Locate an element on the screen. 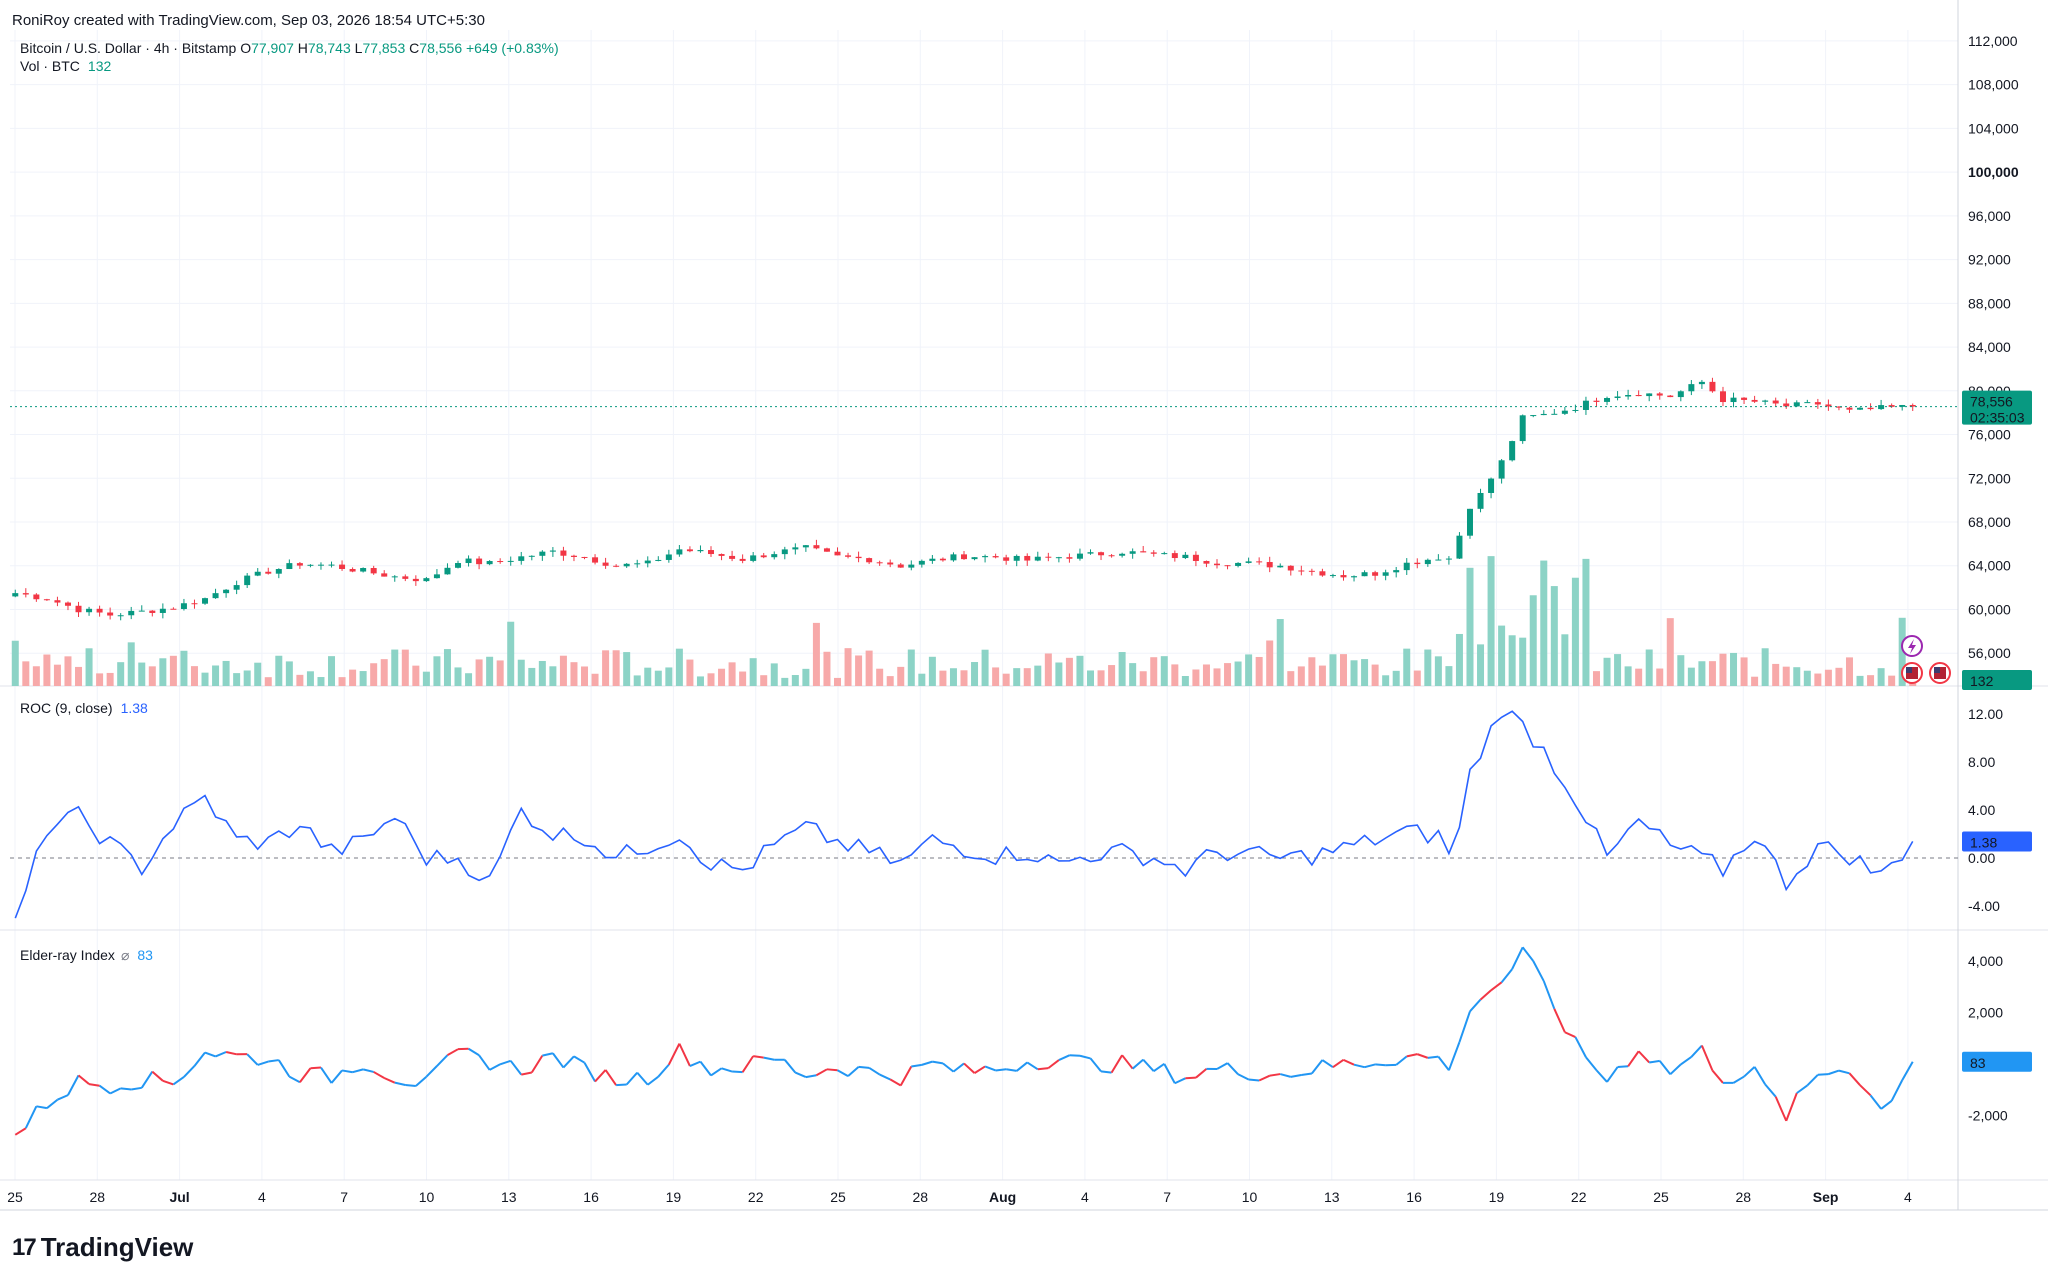 Image resolution: width=2048 pixels, height=1278 pixels. change-value: +649 (+0.83%) is located at coordinates (512, 48).